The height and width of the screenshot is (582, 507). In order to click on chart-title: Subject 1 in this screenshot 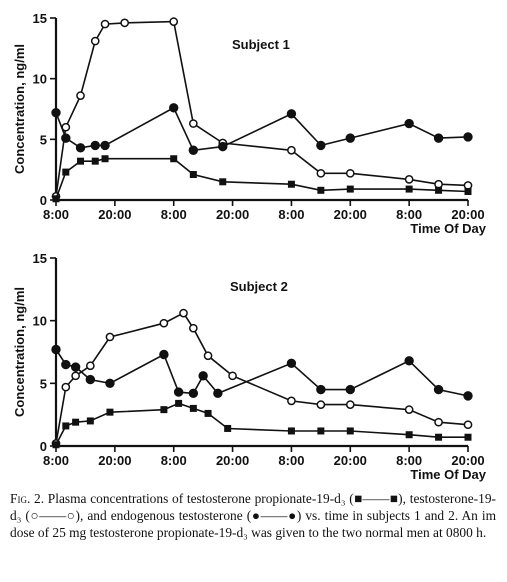, I will do `click(261, 44)`.